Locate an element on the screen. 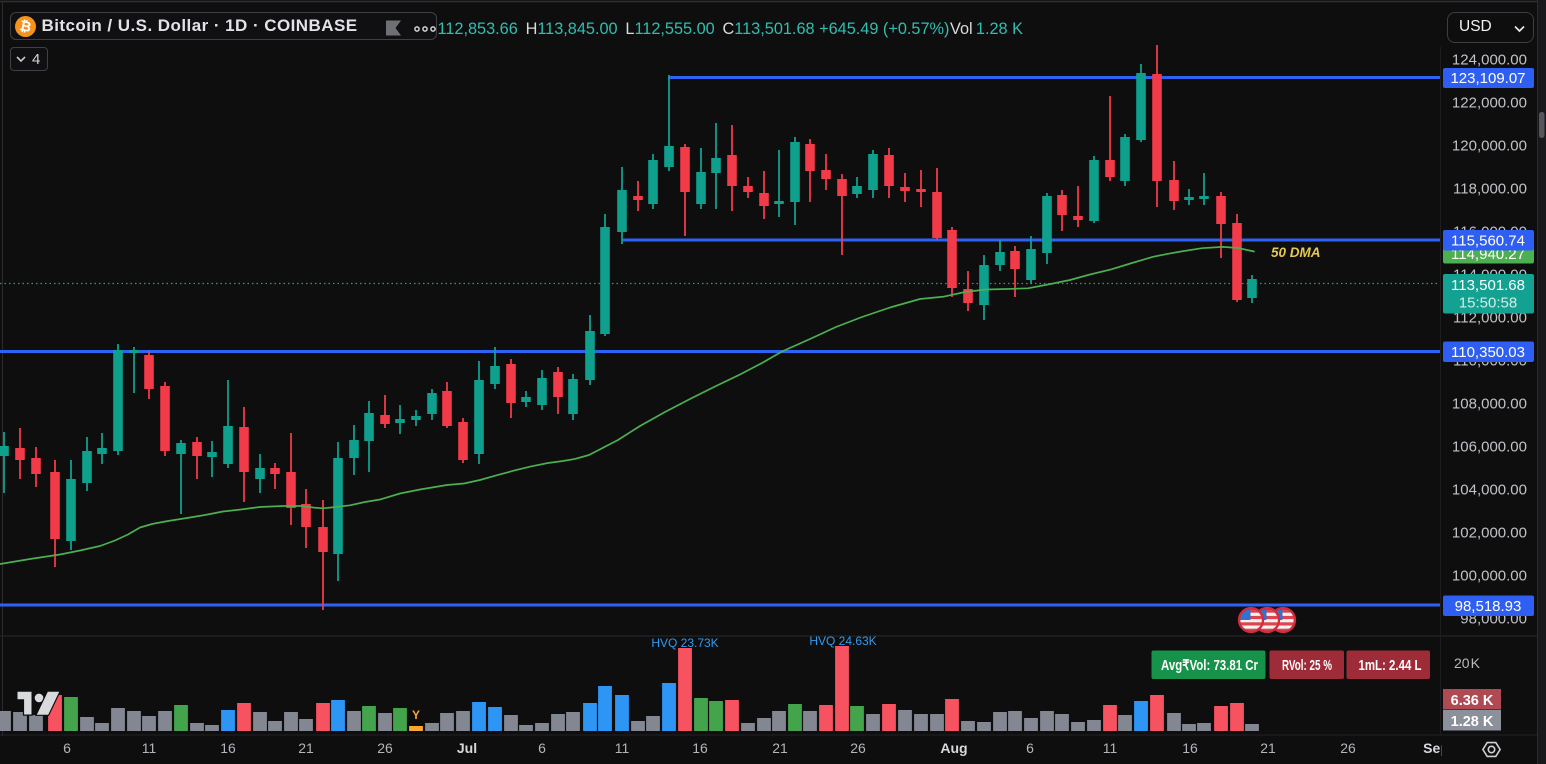 The image size is (1546, 764). svg-text: 108,000.00 is located at coordinates (1489, 404).